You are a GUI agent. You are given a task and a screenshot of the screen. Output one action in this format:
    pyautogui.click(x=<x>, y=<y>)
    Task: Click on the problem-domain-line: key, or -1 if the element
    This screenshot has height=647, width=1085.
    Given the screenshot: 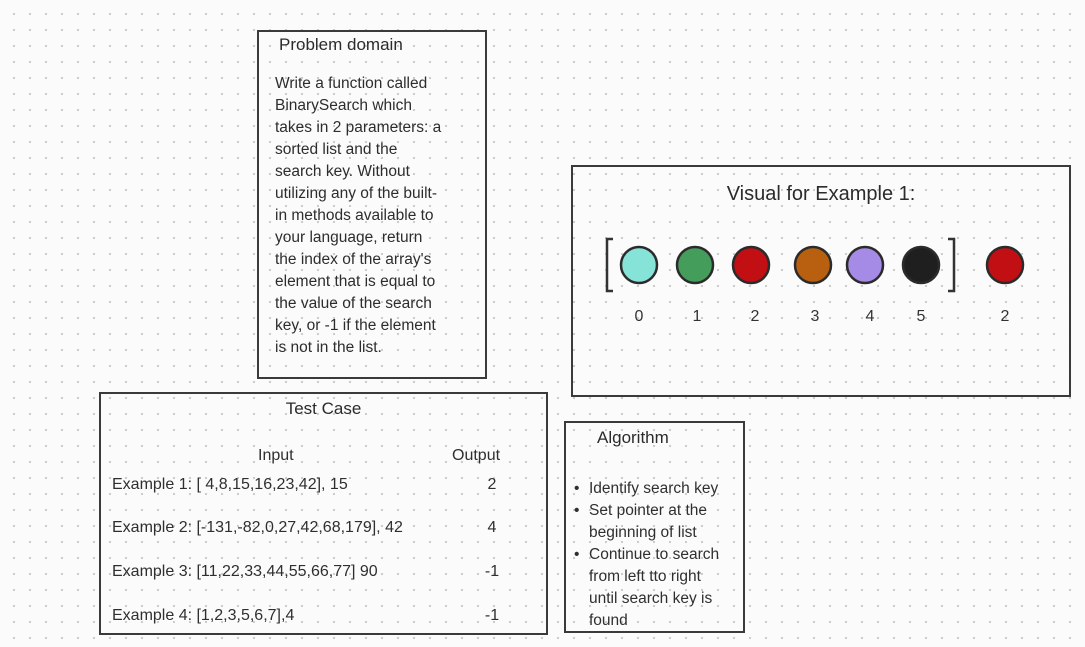 What is the action you would take?
    pyautogui.click(x=355, y=325)
    